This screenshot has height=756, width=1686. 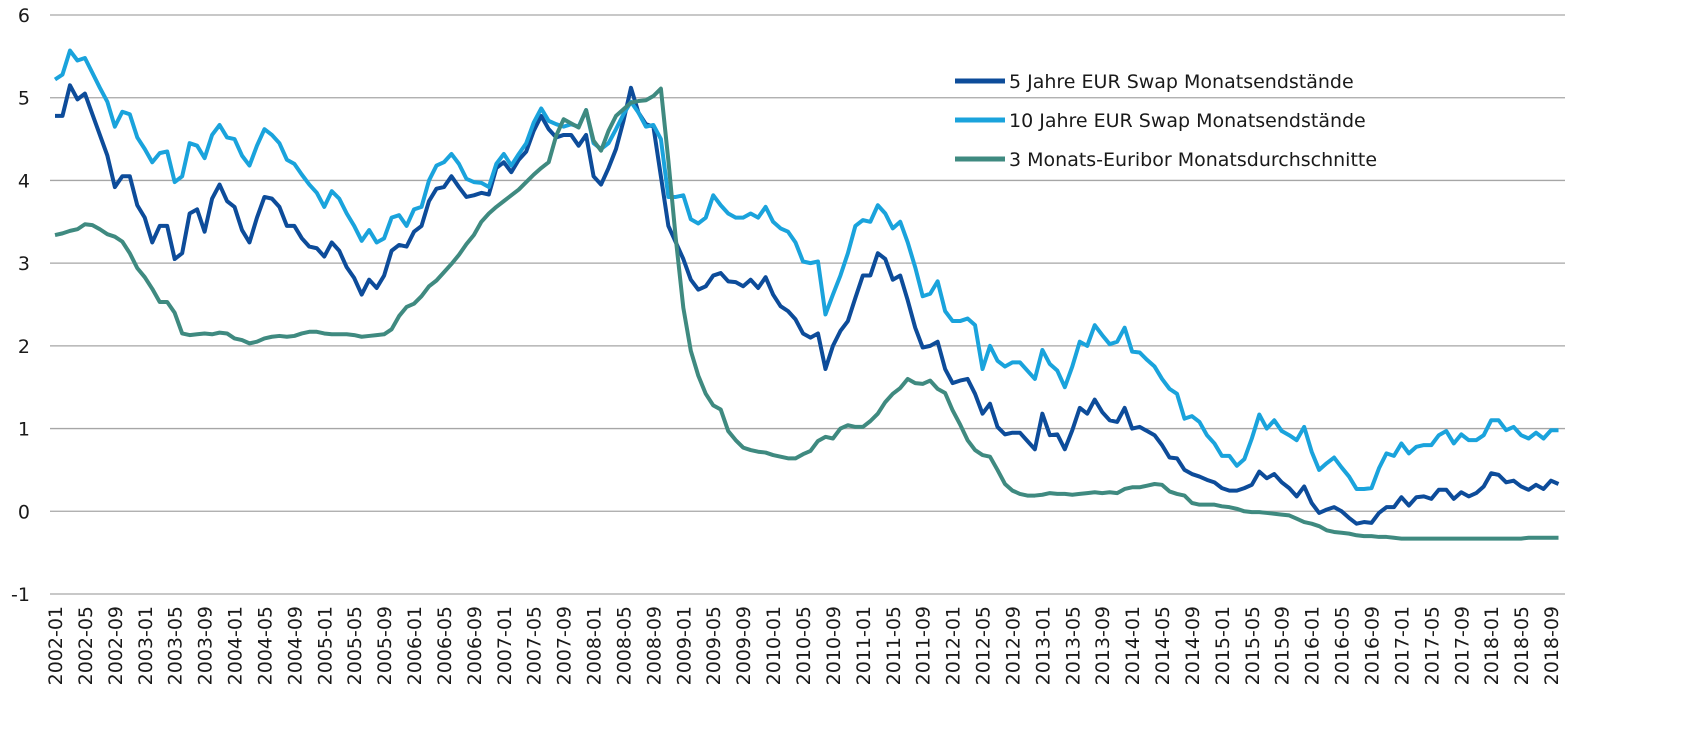 I want to click on x-tick-label: 2015-01, so click(x=1223, y=645).